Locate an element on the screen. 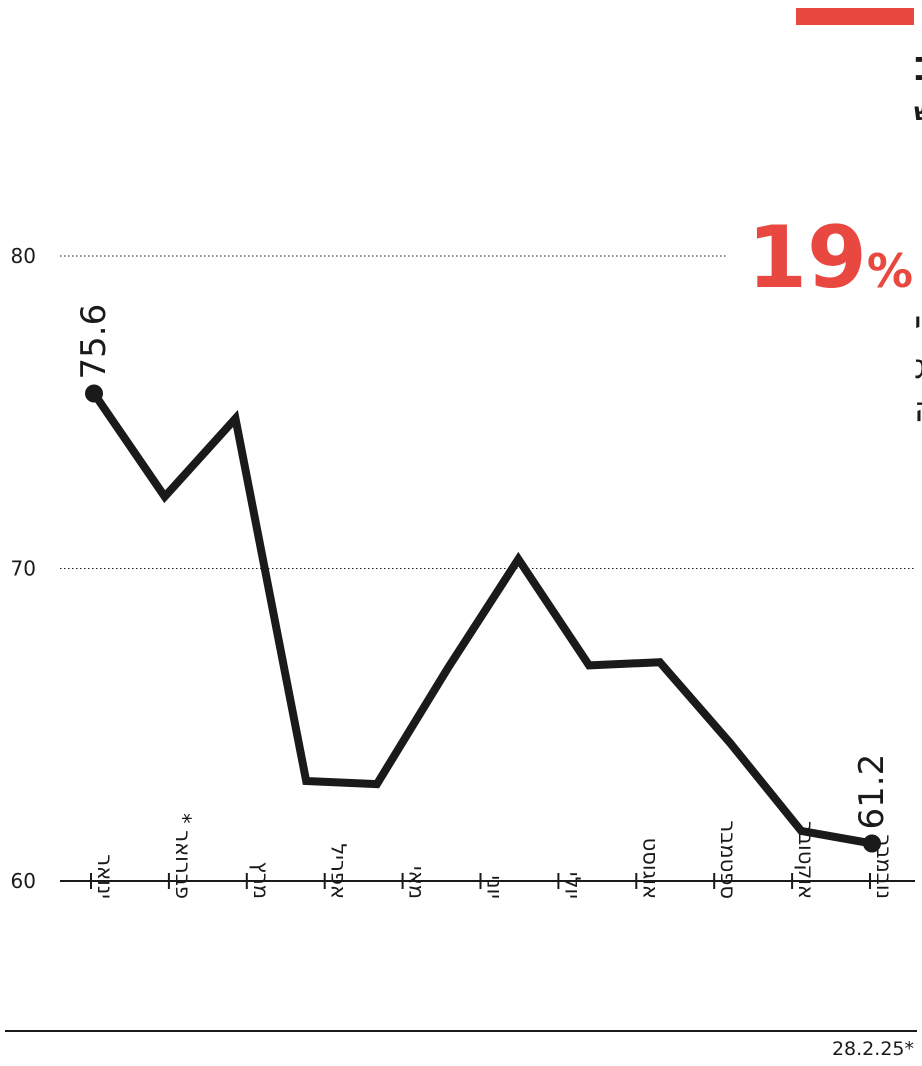 This screenshot has width=922, height=1066. x-tick-label: יוני is located at coordinates (495, 887).